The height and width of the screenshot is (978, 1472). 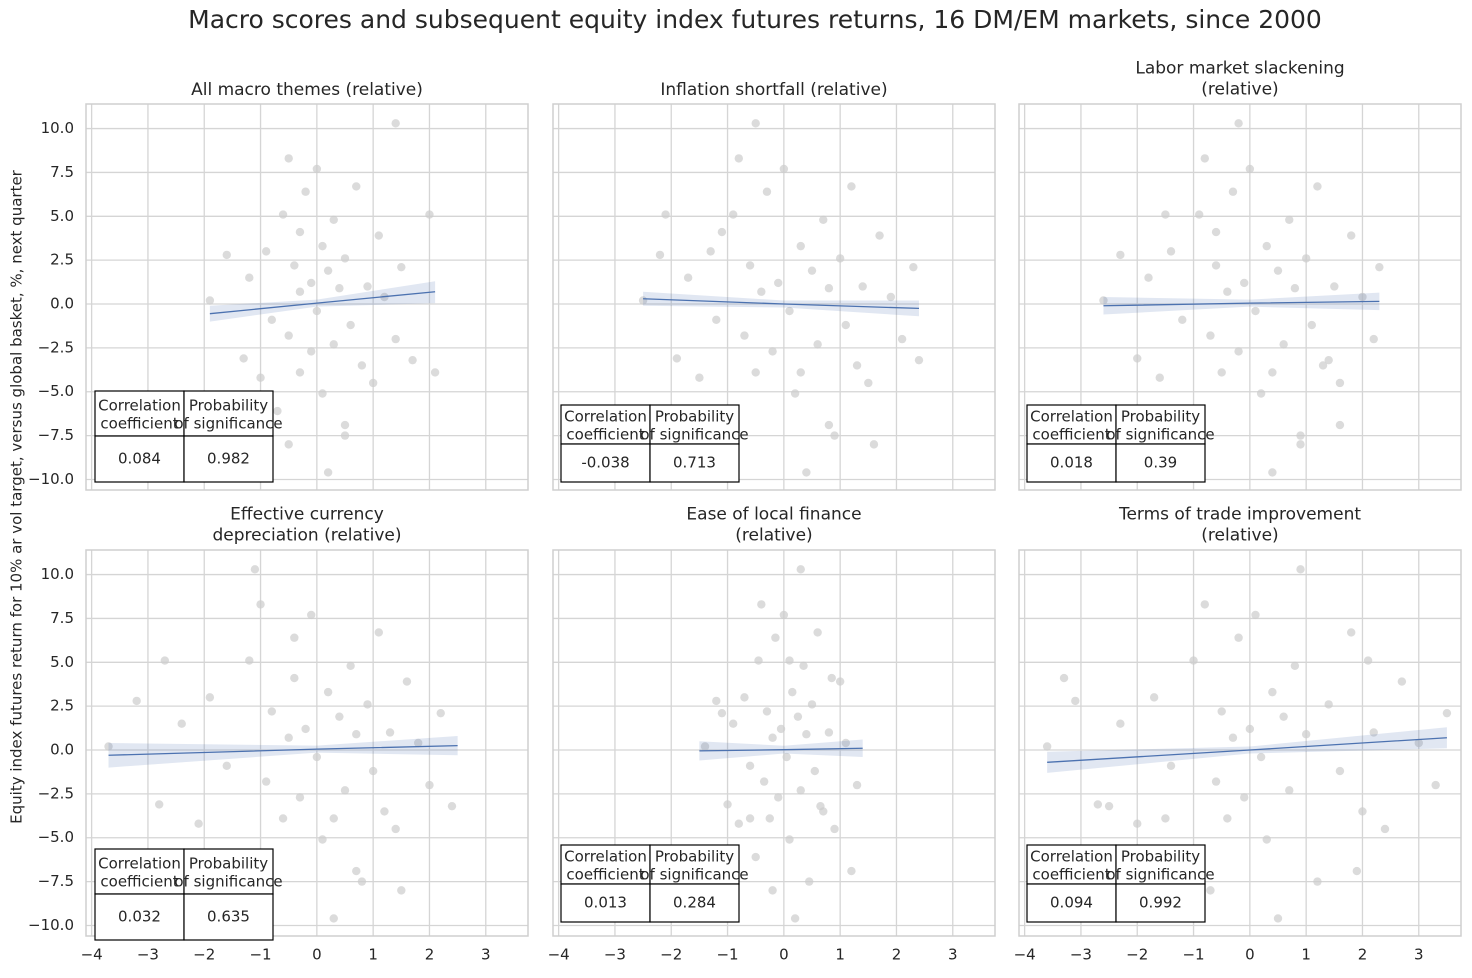 What do you see at coordinates (1025, 955) in the screenshot?
I see `x-tick-label: −4` at bounding box center [1025, 955].